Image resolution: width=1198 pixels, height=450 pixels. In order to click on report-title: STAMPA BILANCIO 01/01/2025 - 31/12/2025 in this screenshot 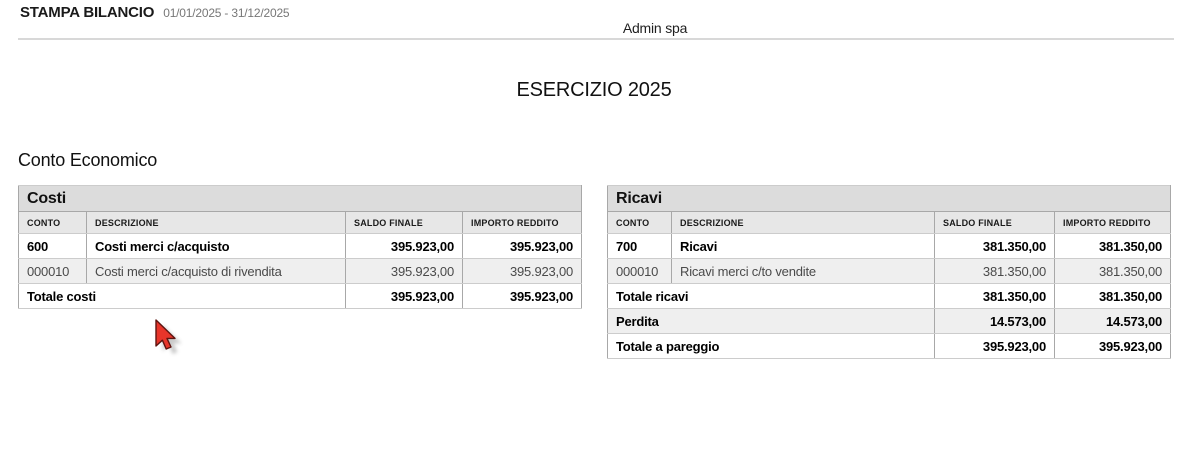, I will do `click(155, 12)`.